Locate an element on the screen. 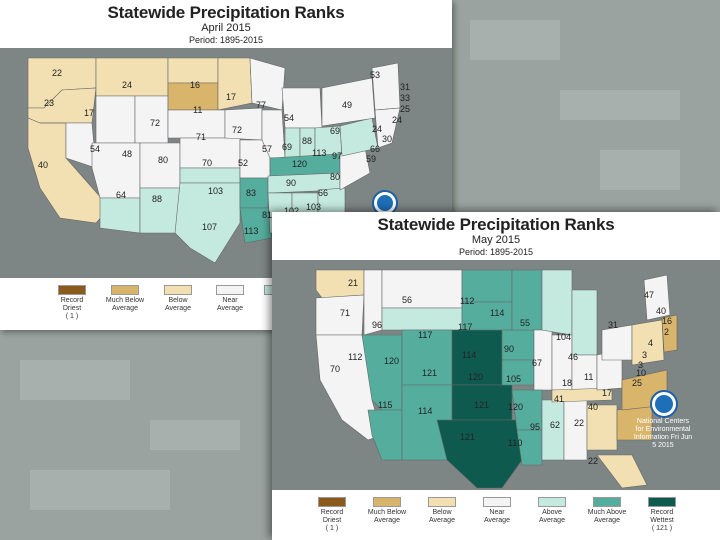 This screenshot has width=720, height=540. rank-label: 23 is located at coordinates (49, 103).